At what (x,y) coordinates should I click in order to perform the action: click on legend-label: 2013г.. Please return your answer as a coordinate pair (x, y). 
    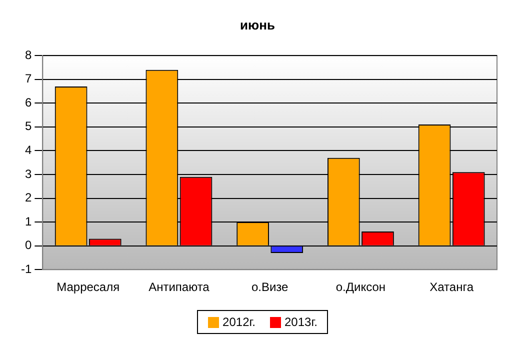
    Looking at the image, I should click on (301, 322).